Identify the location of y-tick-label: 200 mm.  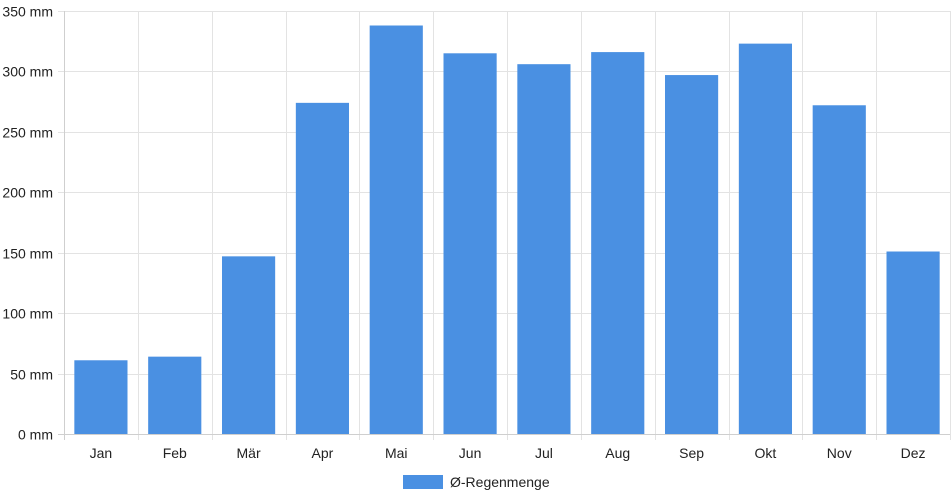
(27, 193).